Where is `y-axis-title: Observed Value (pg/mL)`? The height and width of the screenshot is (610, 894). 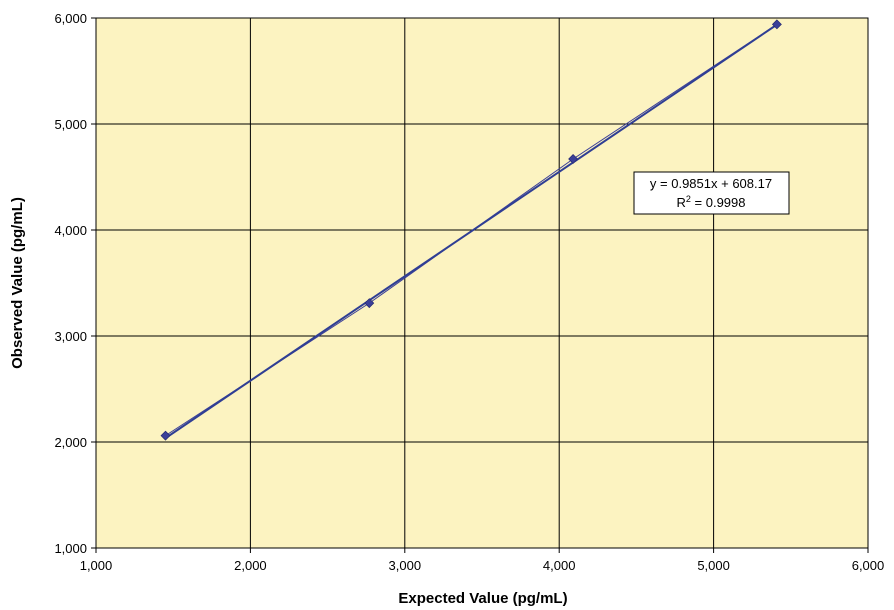 y-axis-title: Observed Value (pg/mL) is located at coordinates (17, 283).